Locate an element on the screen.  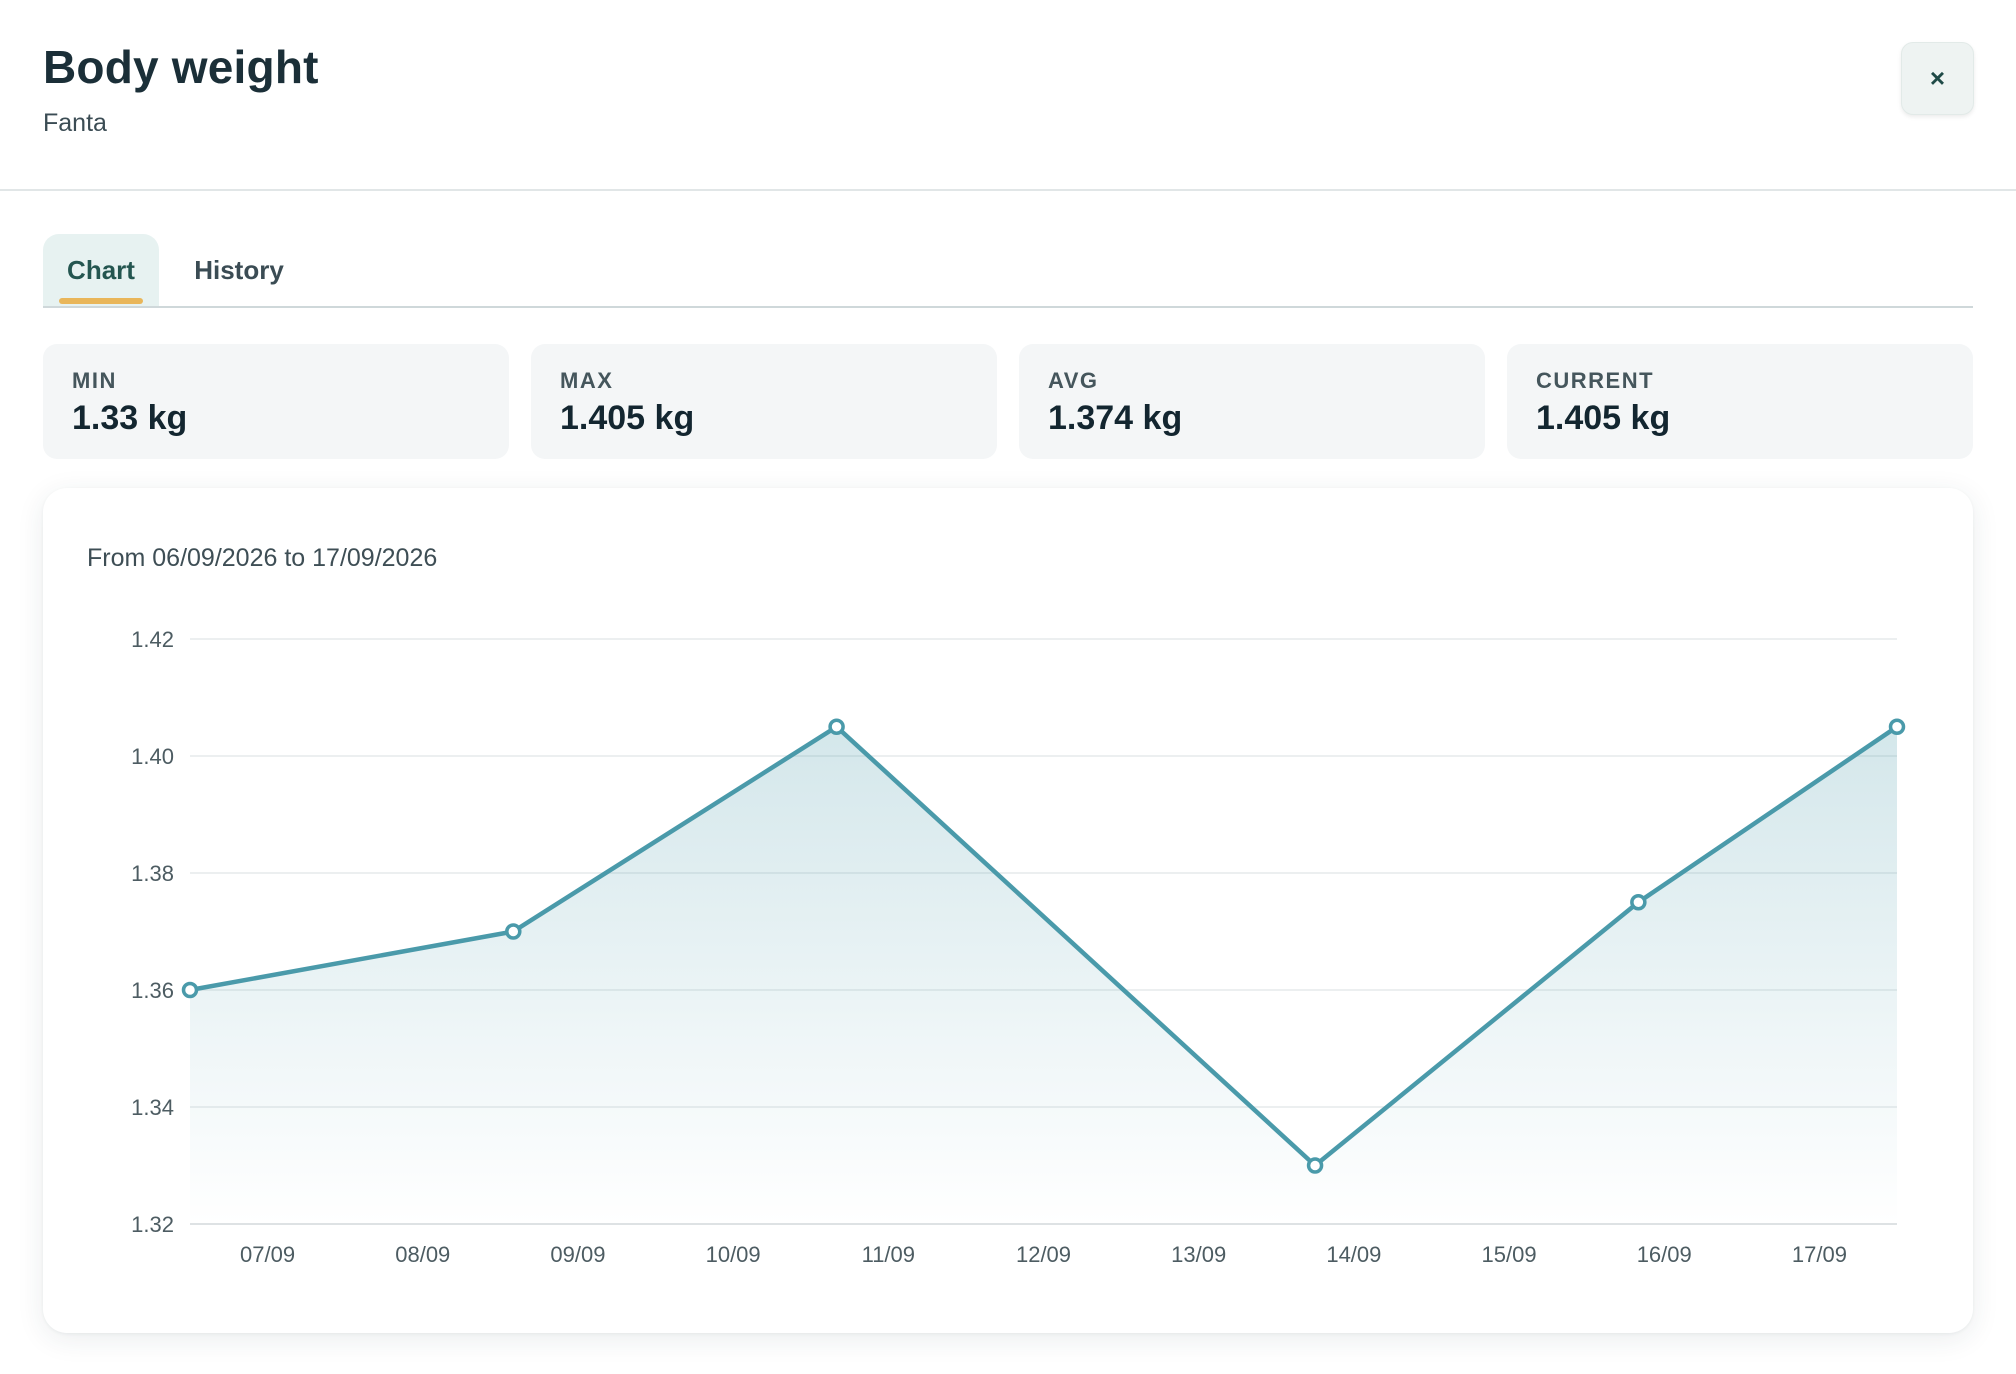
chart-date-range: From 06/09/2026 to 17/09/2026 is located at coordinates (262, 558).